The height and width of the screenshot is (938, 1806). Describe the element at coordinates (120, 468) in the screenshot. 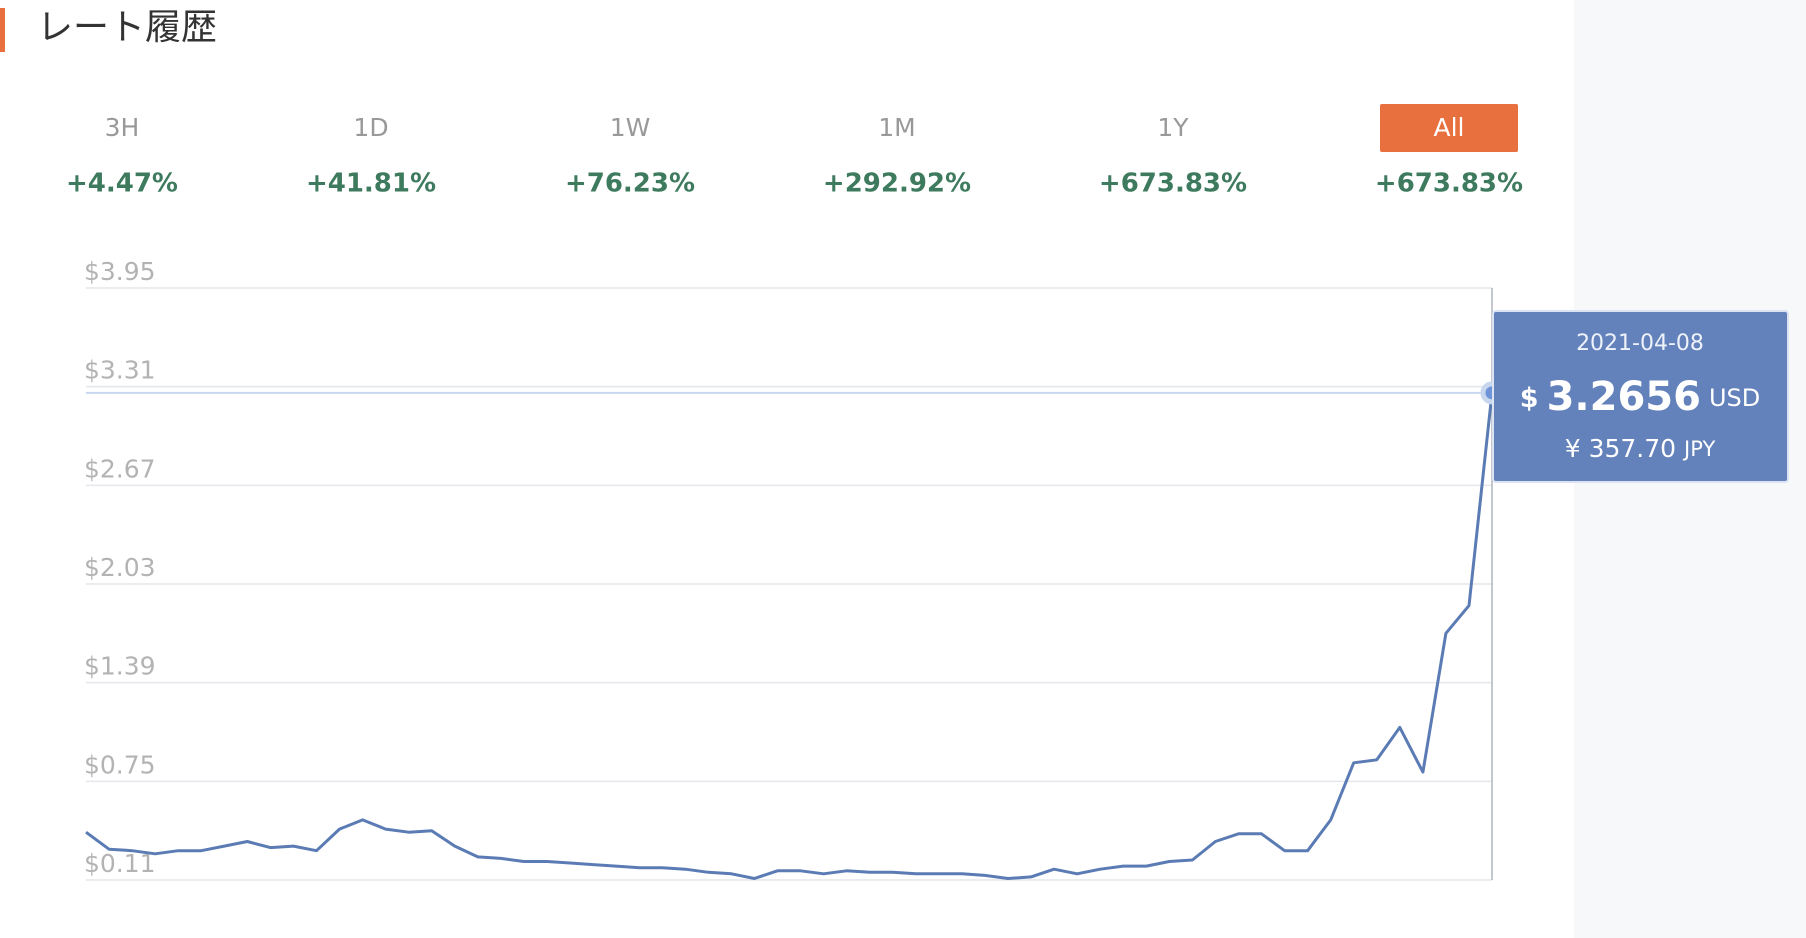

I see `y-tick-label: $2.67` at that location.